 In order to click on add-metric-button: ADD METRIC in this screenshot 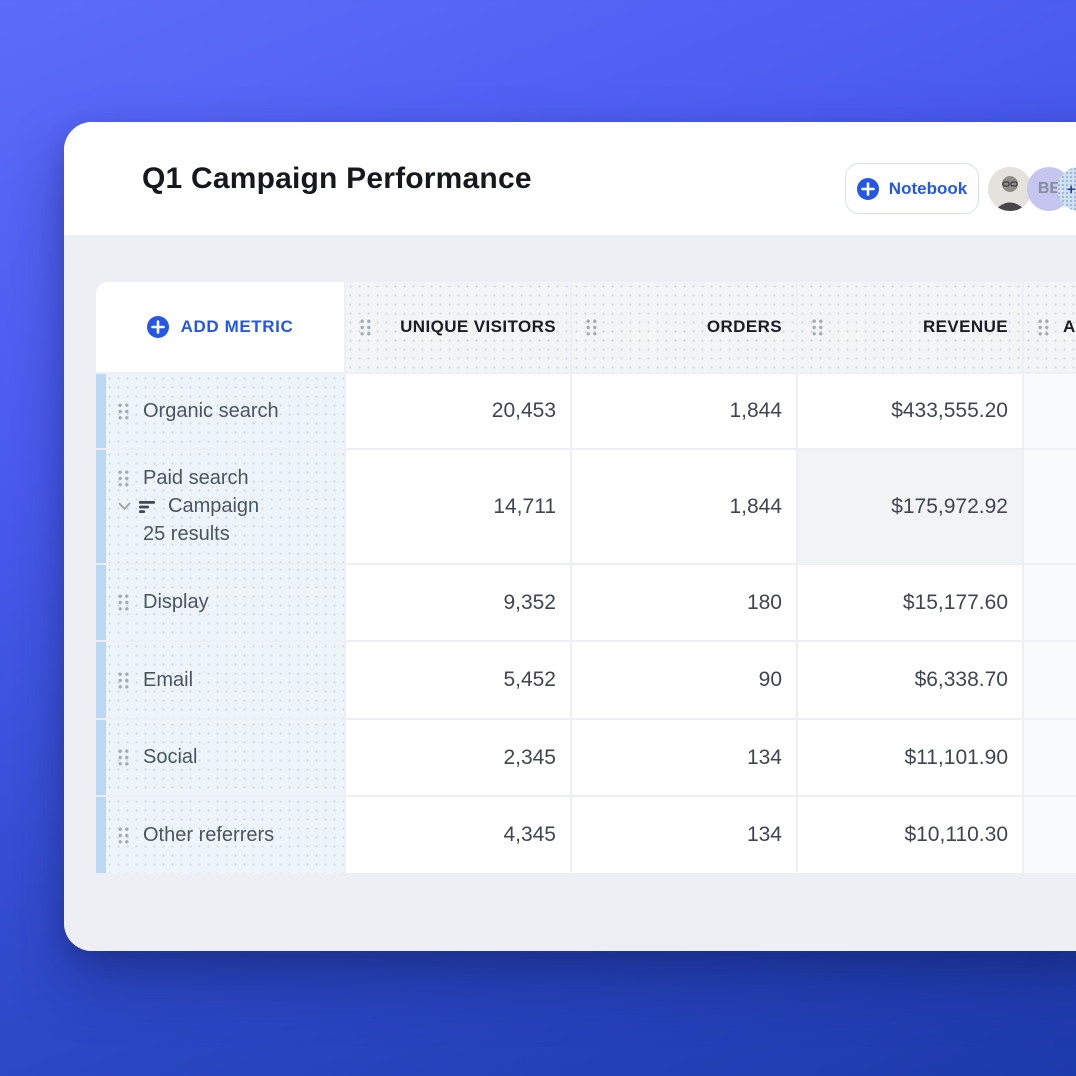, I will do `click(220, 327)`.